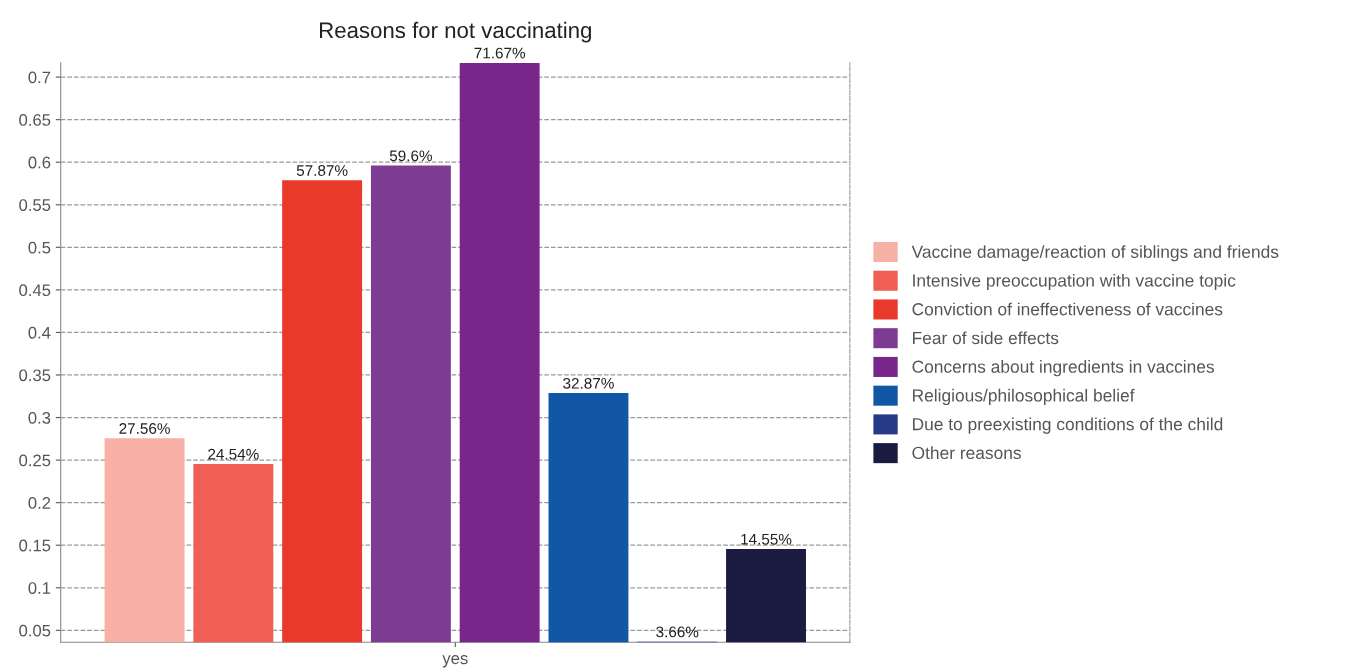 The height and width of the screenshot is (669, 1349). I want to click on y-tick-label: 0.65, so click(35, 120).